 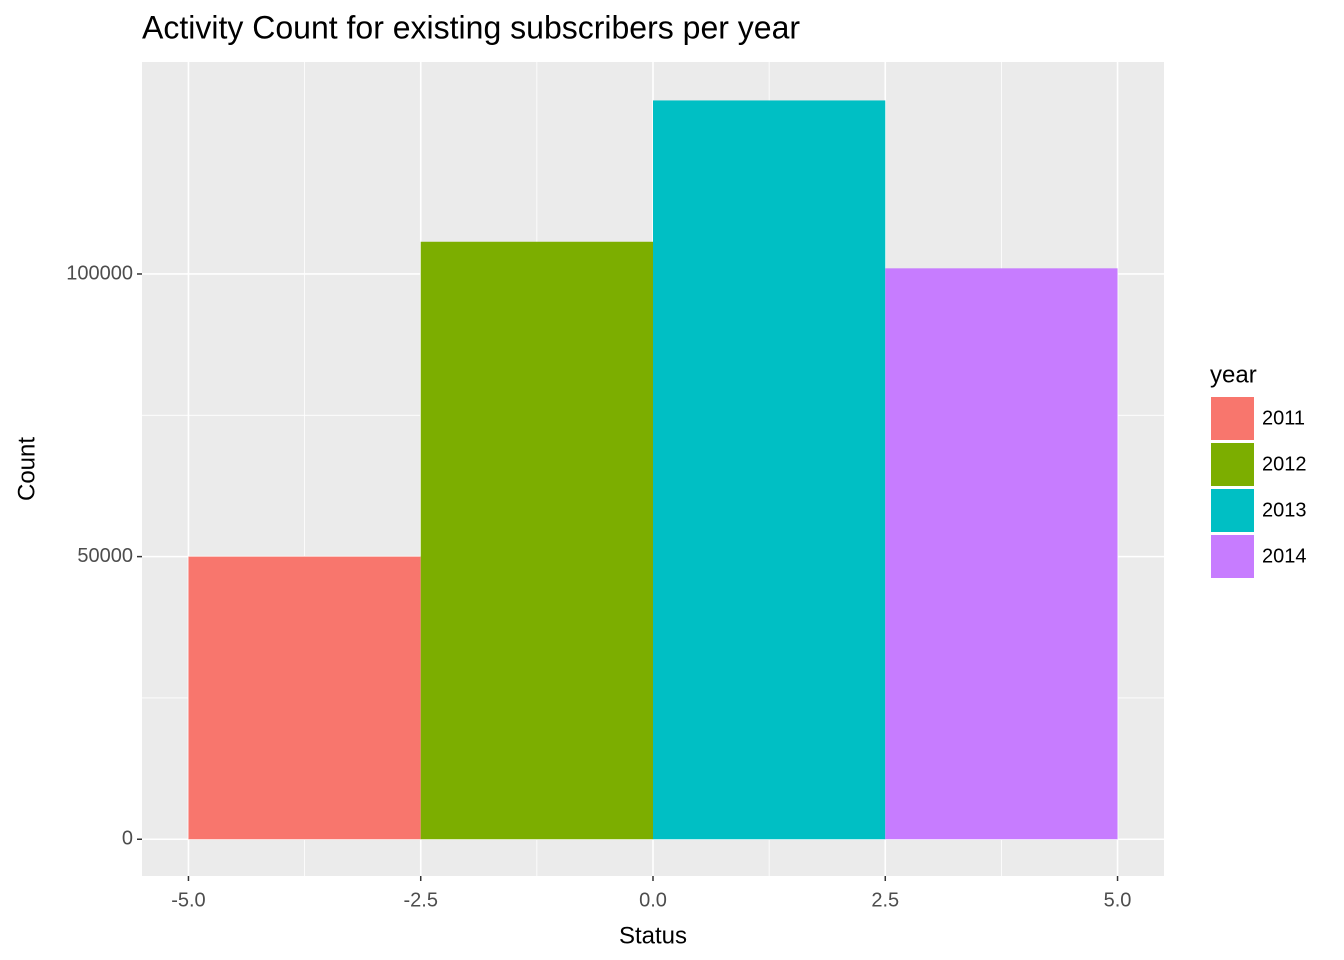 I want to click on legend-label: 2014, so click(x=1284, y=556).